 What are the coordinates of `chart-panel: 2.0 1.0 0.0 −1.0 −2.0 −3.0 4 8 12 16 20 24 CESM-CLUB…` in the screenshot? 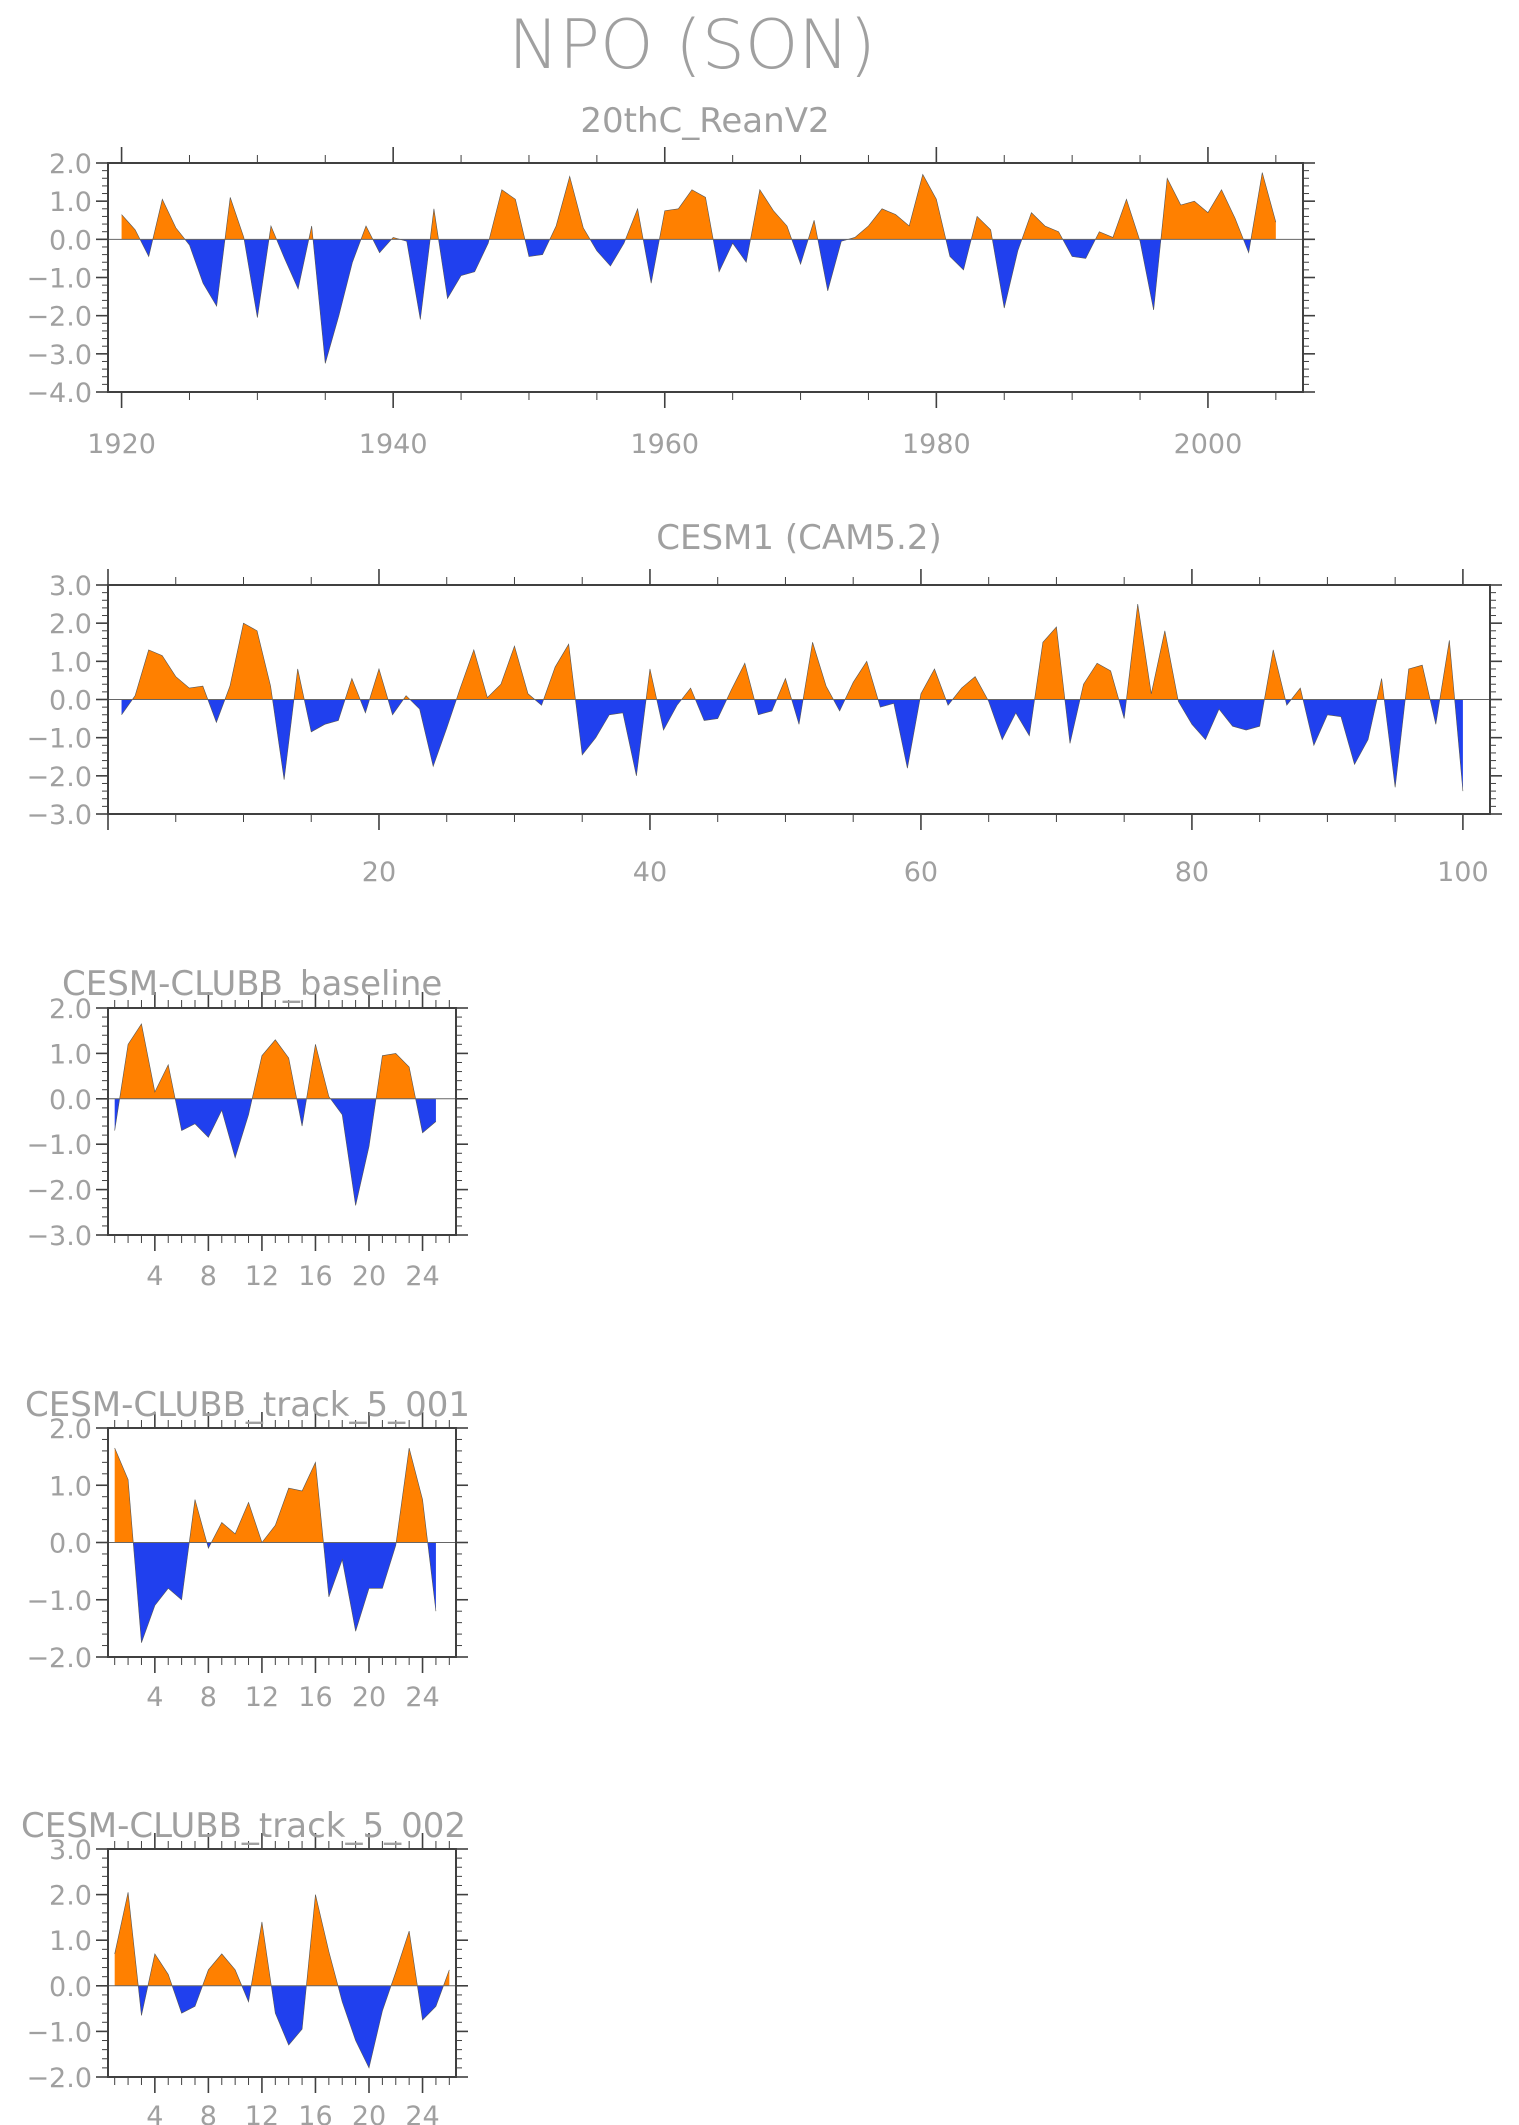 It's located at (247, 1128).